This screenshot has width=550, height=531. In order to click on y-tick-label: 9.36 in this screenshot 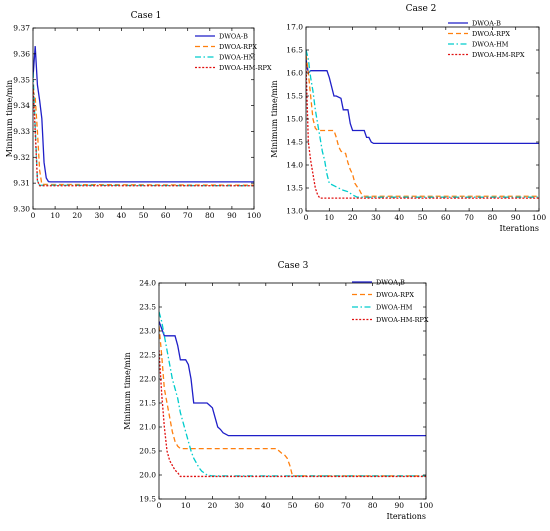, I will do `click(21, 53)`.